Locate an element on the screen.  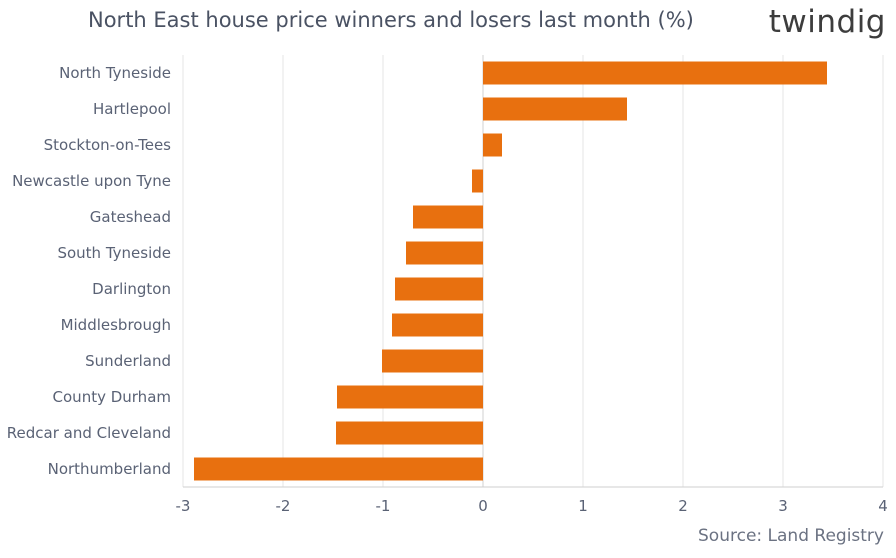
category-label: South Tyneside is located at coordinates (114, 253).